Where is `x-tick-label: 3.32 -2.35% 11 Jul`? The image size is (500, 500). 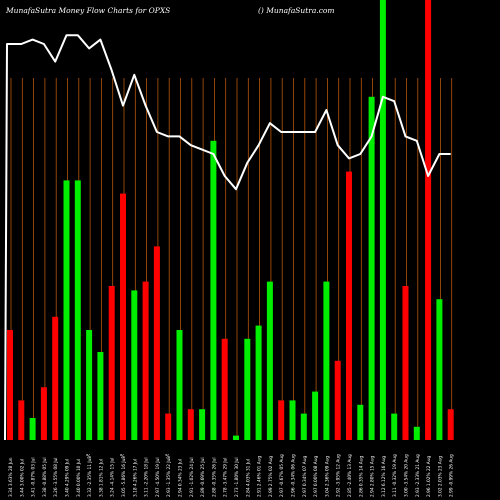
x-tick-label: 3.32 -2.35% 11 Jul is located at coordinates (90, 477).